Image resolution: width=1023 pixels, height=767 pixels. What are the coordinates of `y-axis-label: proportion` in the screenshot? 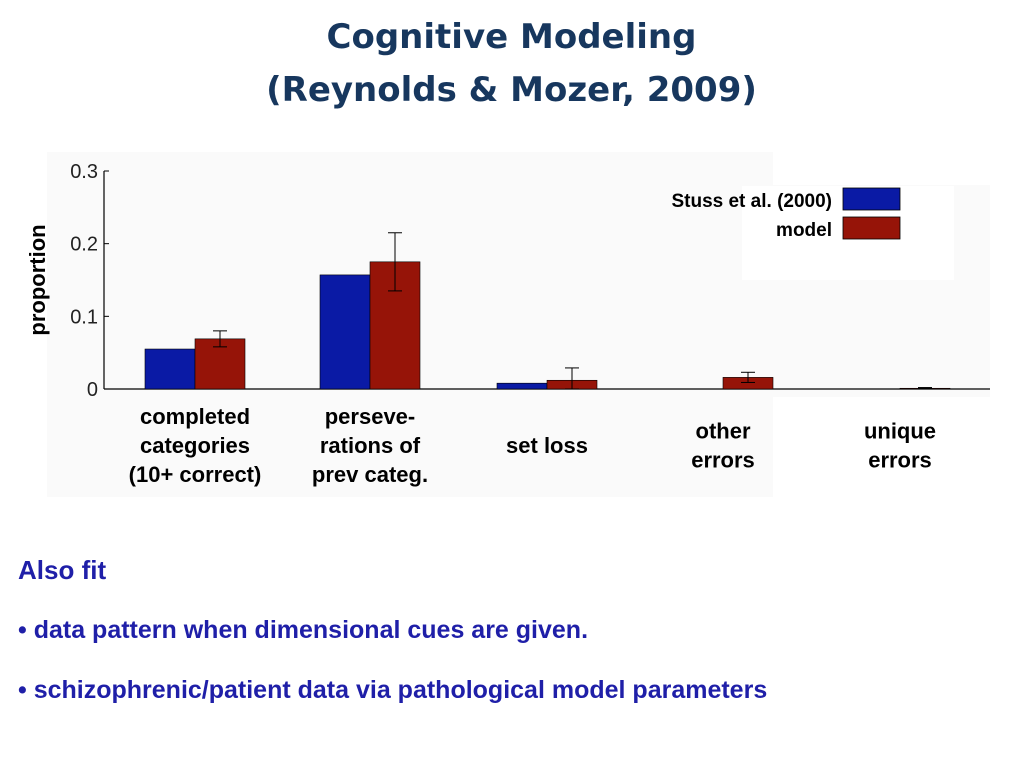 It's located at (37, 279).